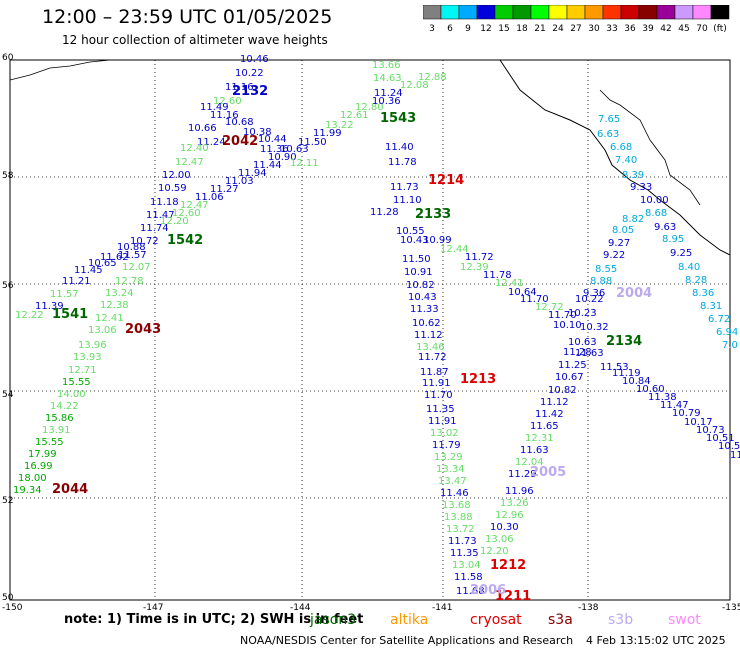 The height and width of the screenshot is (650, 740). What do you see at coordinates (422, 297) in the screenshot?
I see `wave-height-value: 10.43` at bounding box center [422, 297].